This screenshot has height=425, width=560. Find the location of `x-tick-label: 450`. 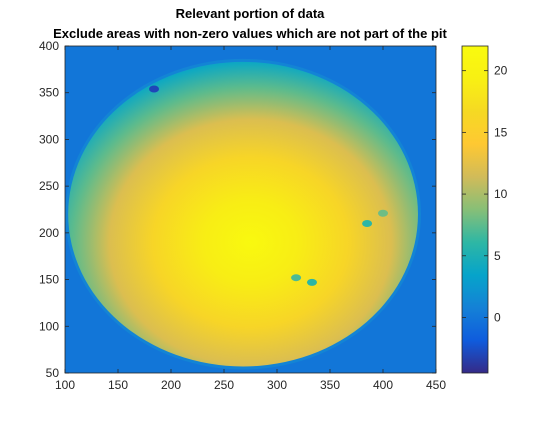

x-tick-label: 450 is located at coordinates (436, 385).